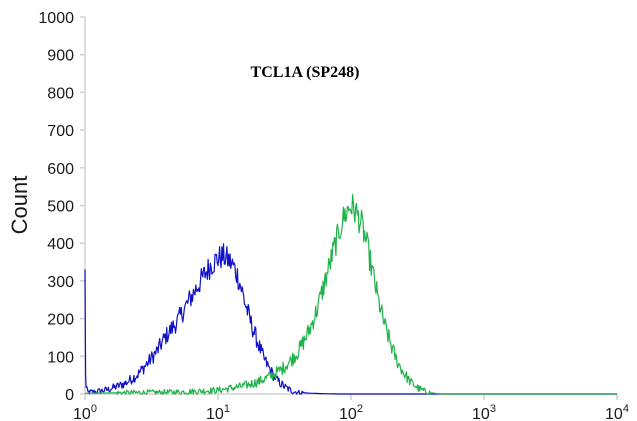 This screenshot has height=421, width=637. I want to click on y-axis-ticks: 0 100 200 300 400 500 600 700 800 900 1000, so click(61, 207).